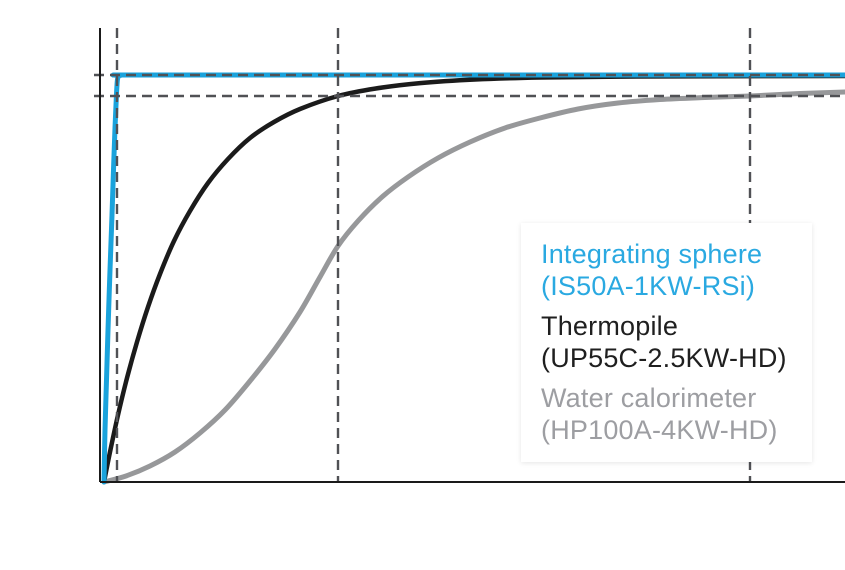 This screenshot has height=570, width=845. Describe the element at coordinates (652, 254) in the screenshot. I see `legend-label-integrating-sphere: Integrating sphere` at that location.